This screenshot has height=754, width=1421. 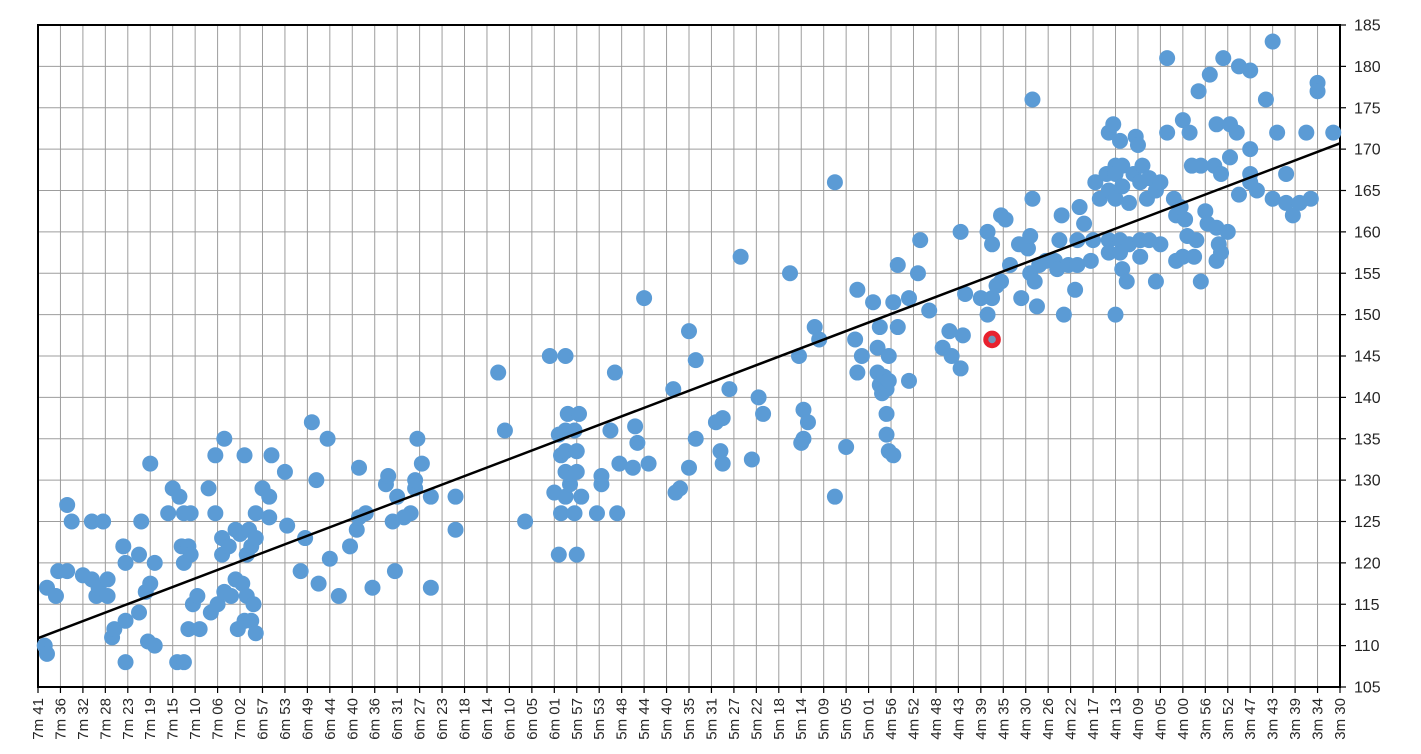 What do you see at coordinates (1205, 719) in the screenshot?
I see `x-tick-label: 3m 56` at bounding box center [1205, 719].